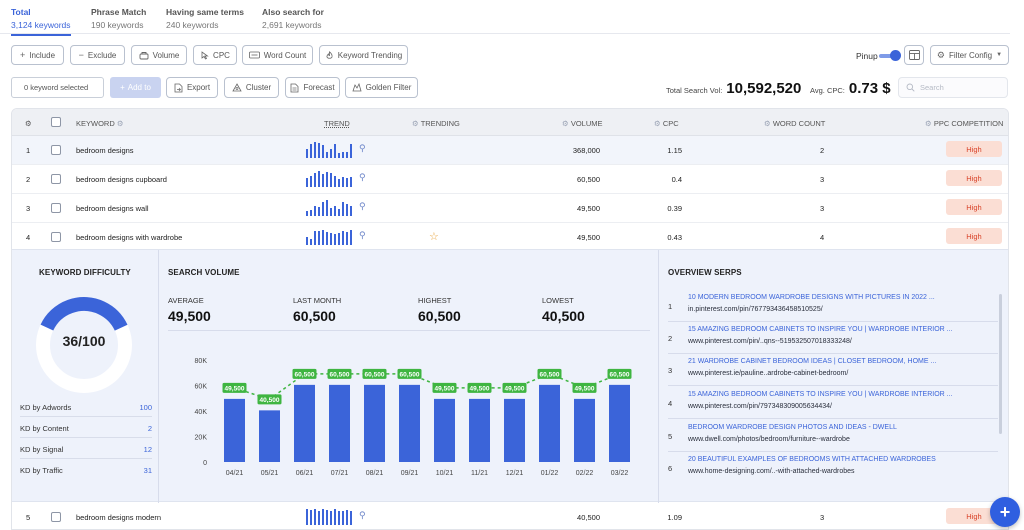 This screenshot has height=530, width=1024. I want to click on volume-button: Volume, so click(159, 55).